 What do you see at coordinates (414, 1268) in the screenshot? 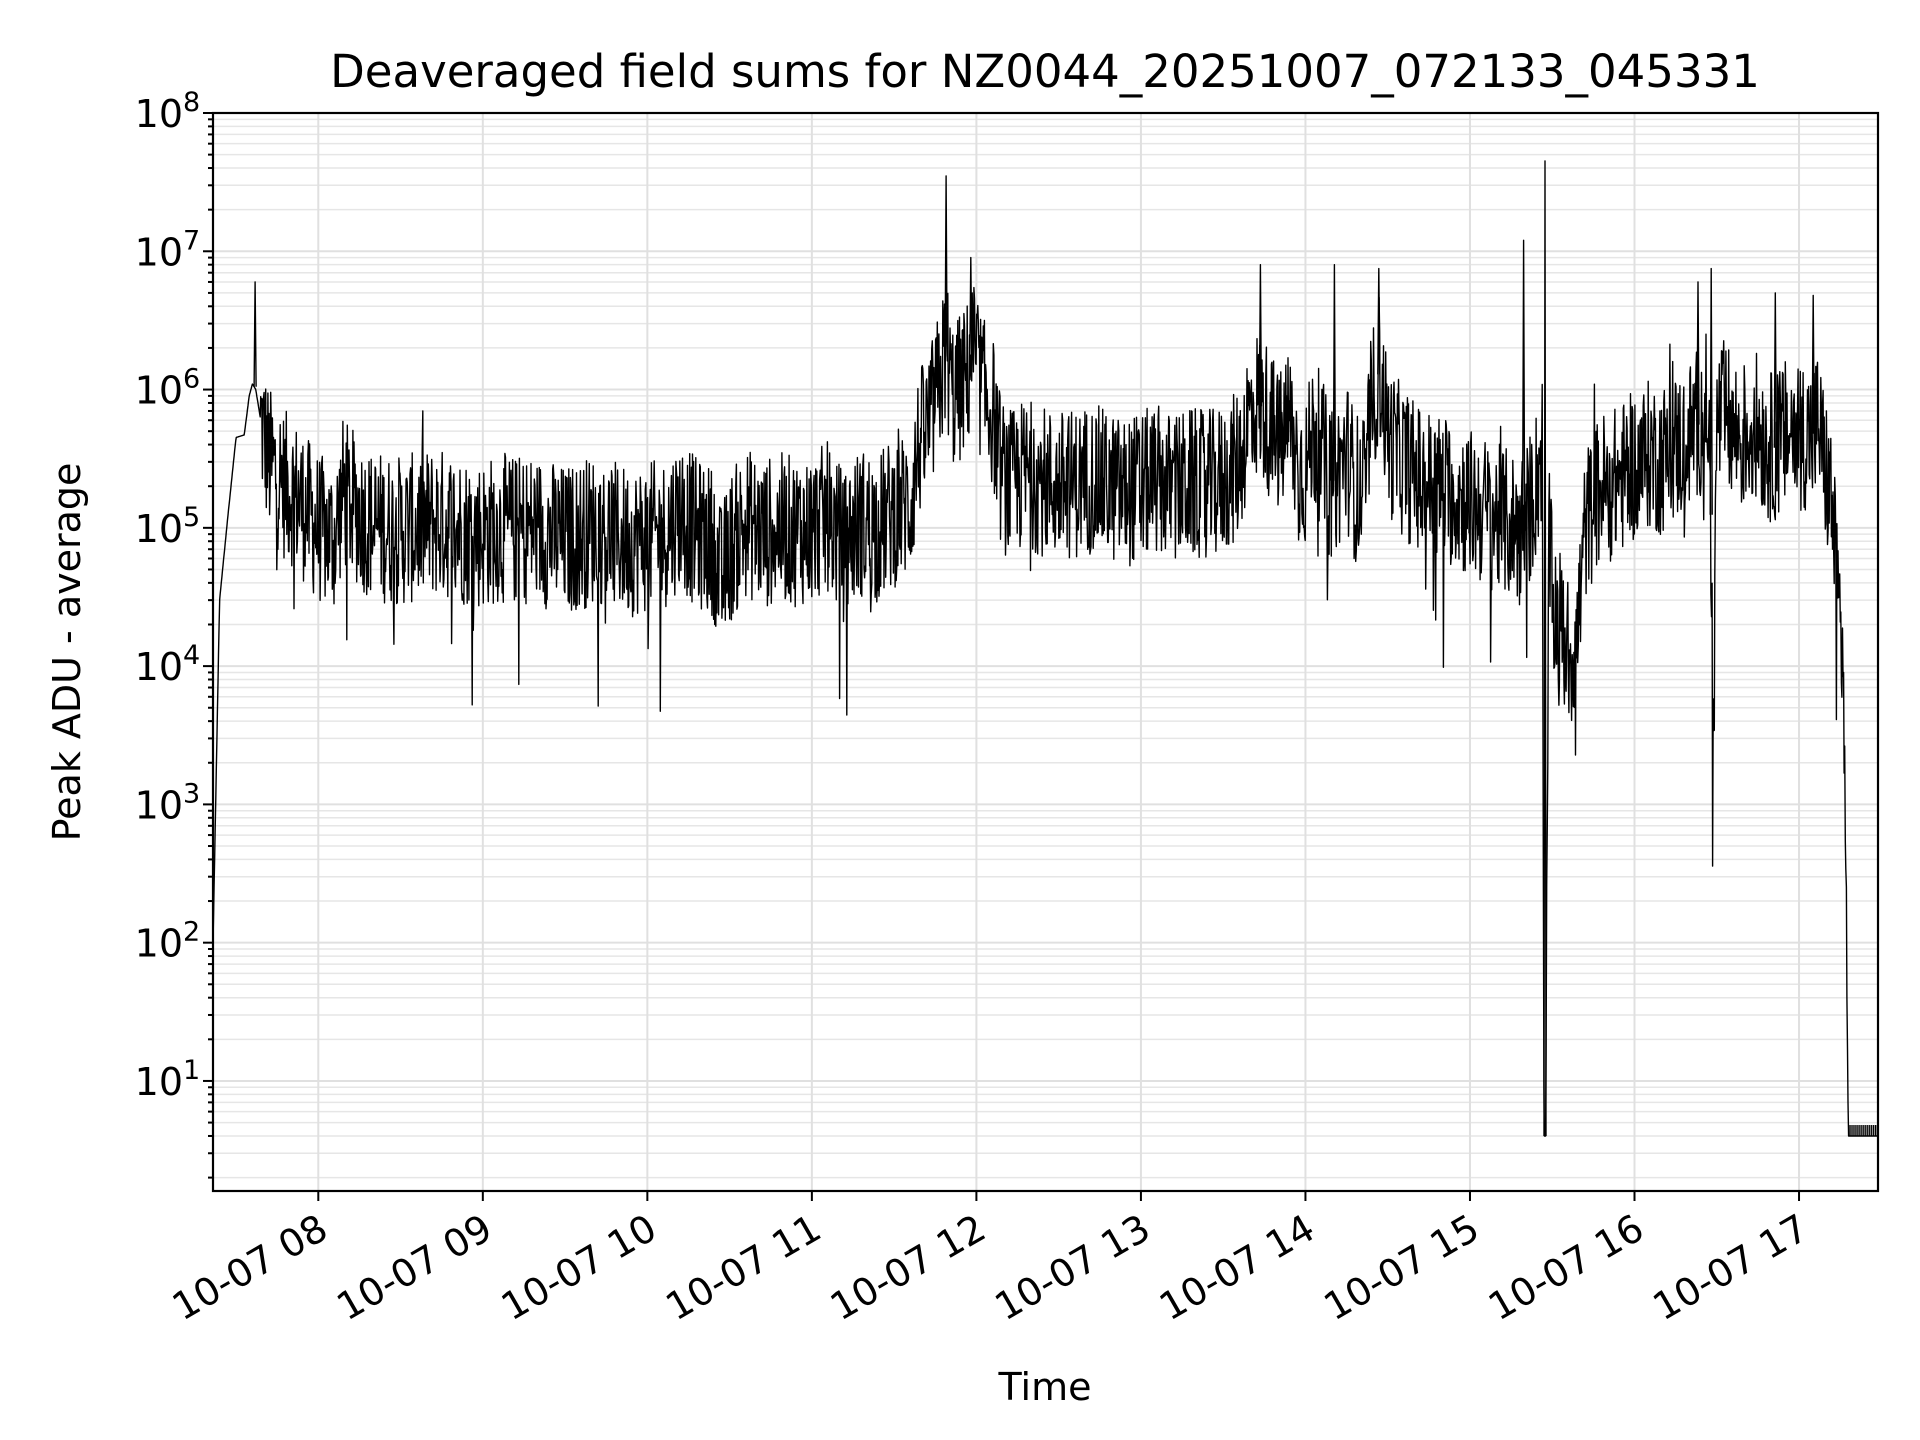
I see `x-tick-label: 10-07 09` at bounding box center [414, 1268].